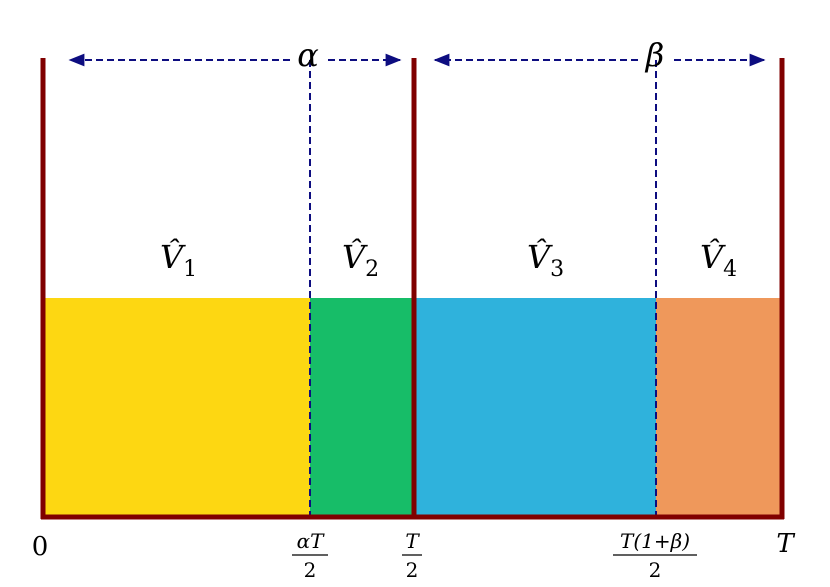 This screenshot has height=587, width=830. I want to click on fraction-numerator: T(1+β), so click(655, 541).